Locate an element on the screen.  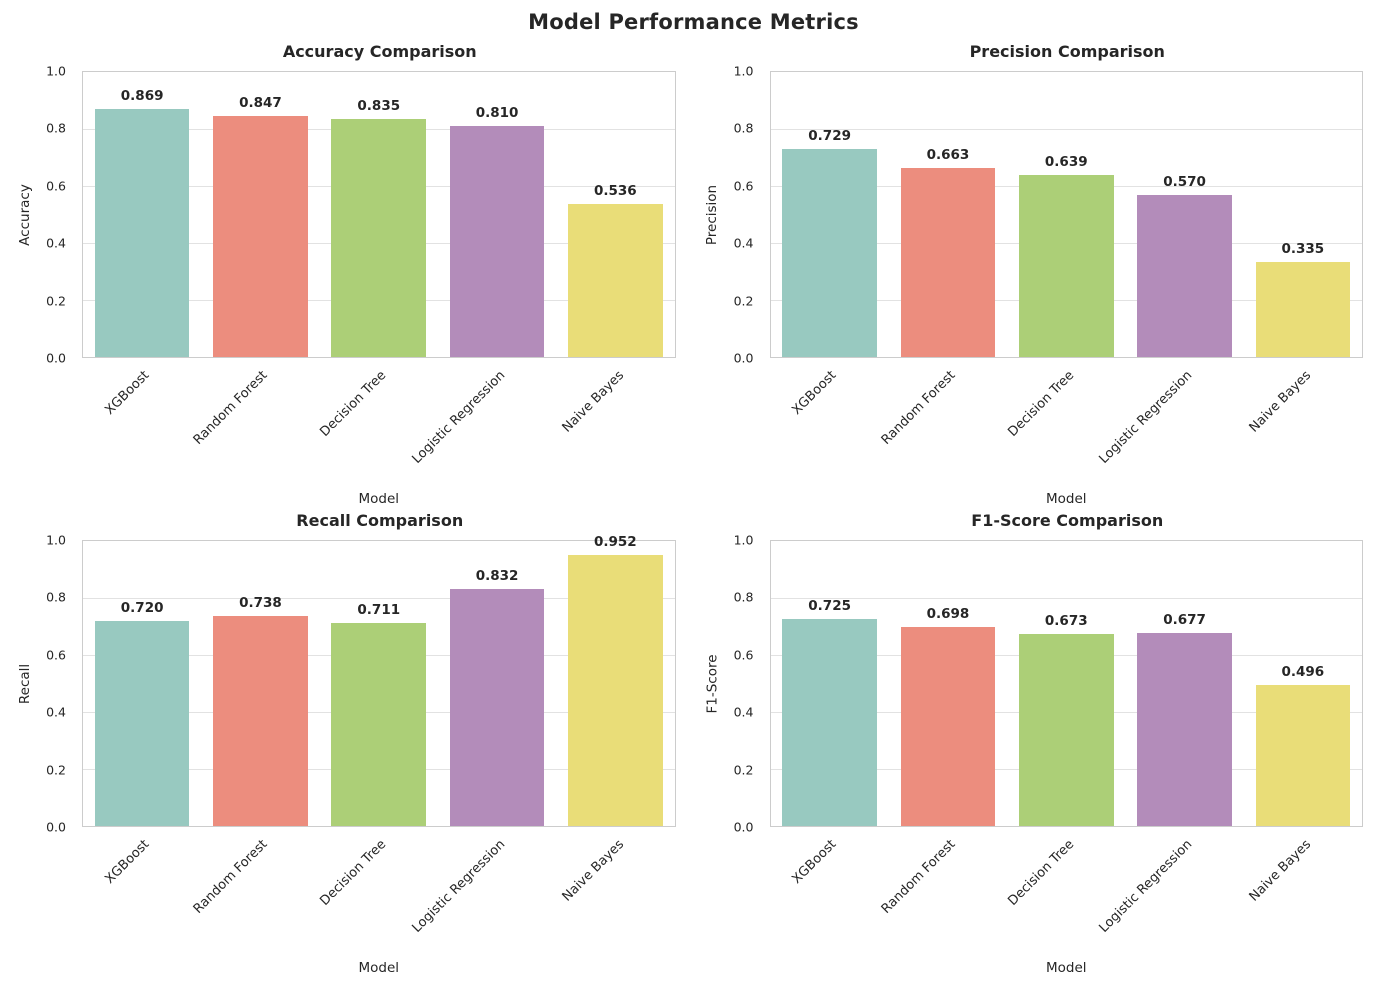
y-axis-label: F1-Score is located at coordinates (712, 683).